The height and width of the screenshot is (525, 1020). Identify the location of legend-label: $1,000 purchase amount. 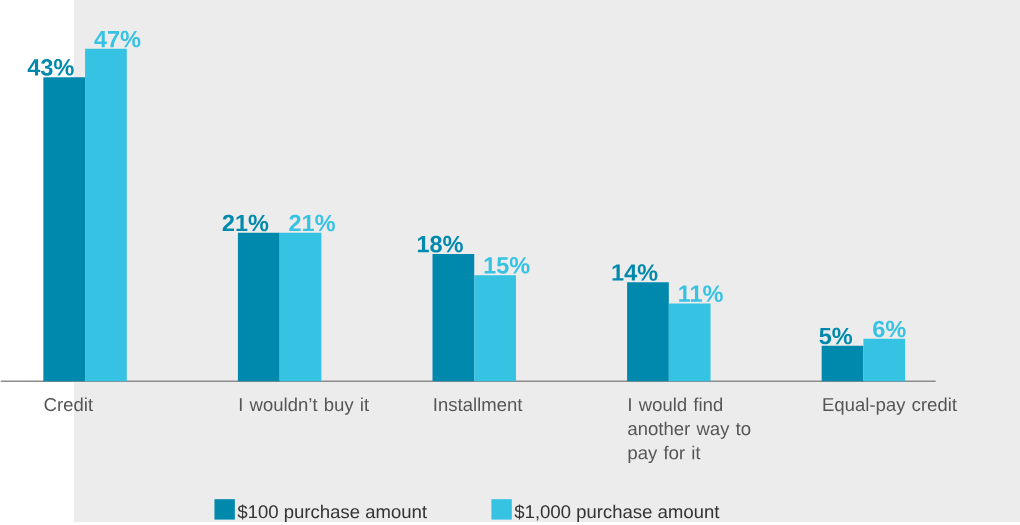
(617, 513).